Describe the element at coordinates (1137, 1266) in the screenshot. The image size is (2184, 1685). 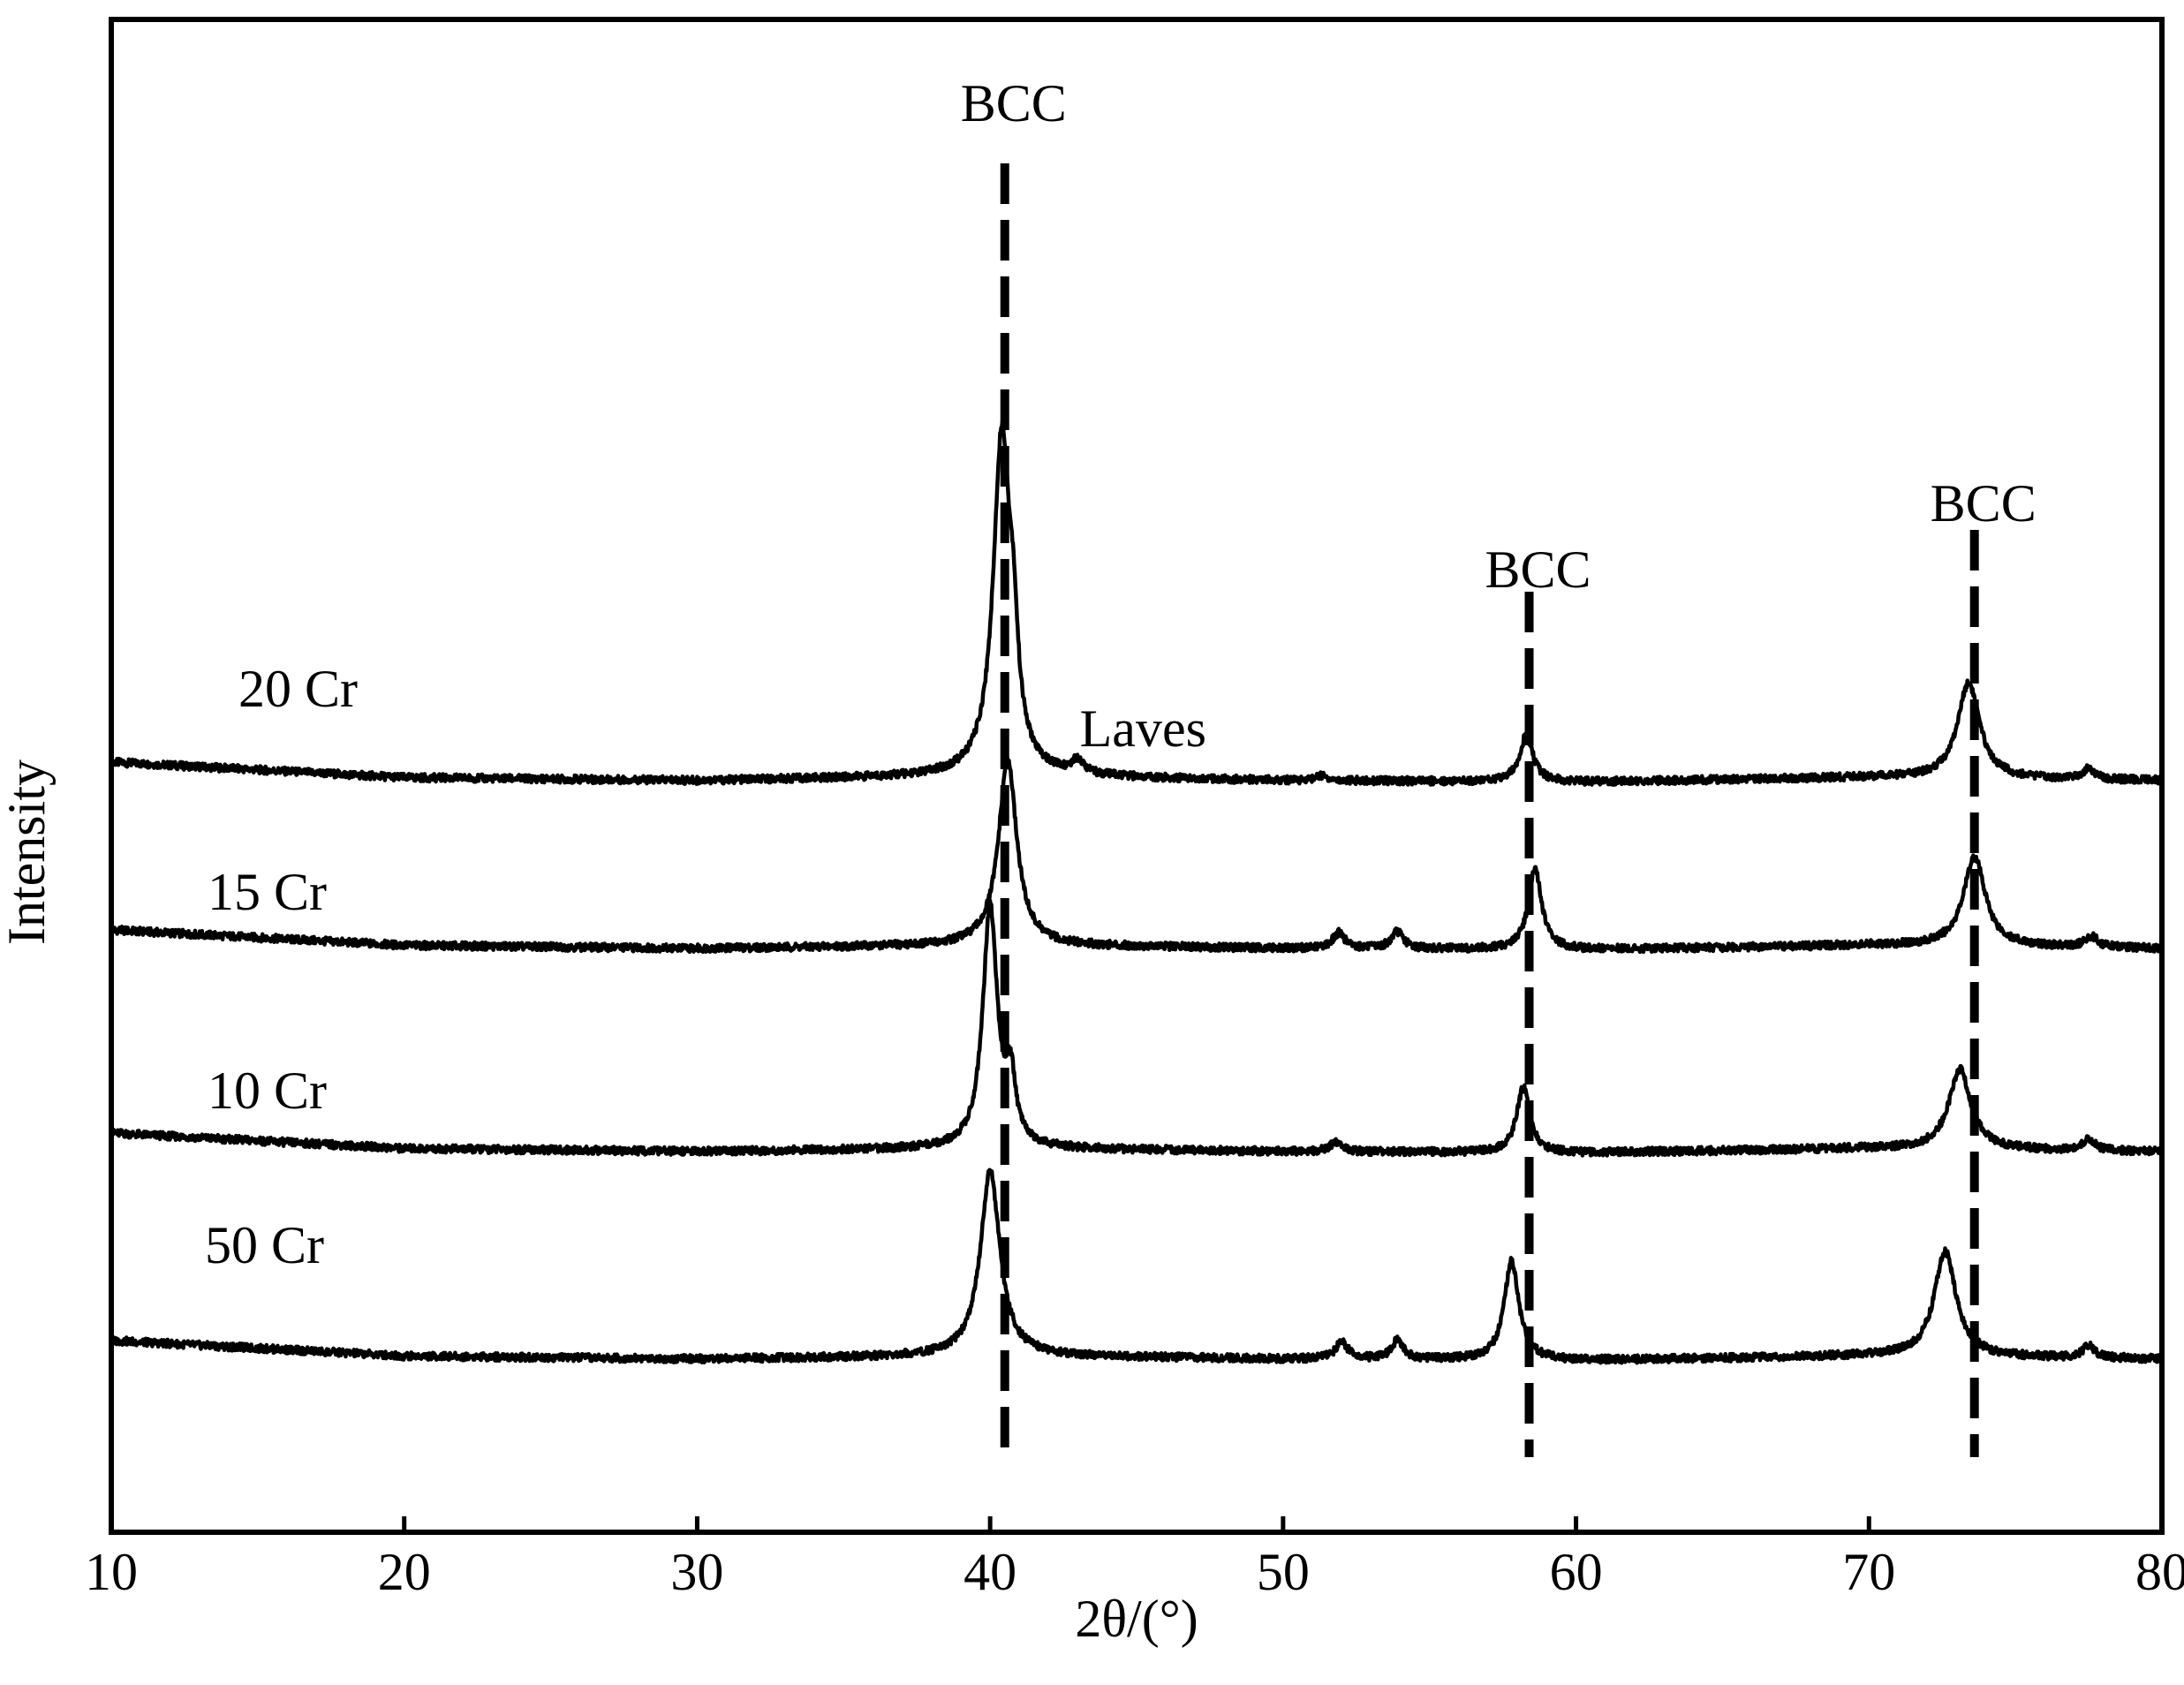
I see `series-line-50-cr` at that location.